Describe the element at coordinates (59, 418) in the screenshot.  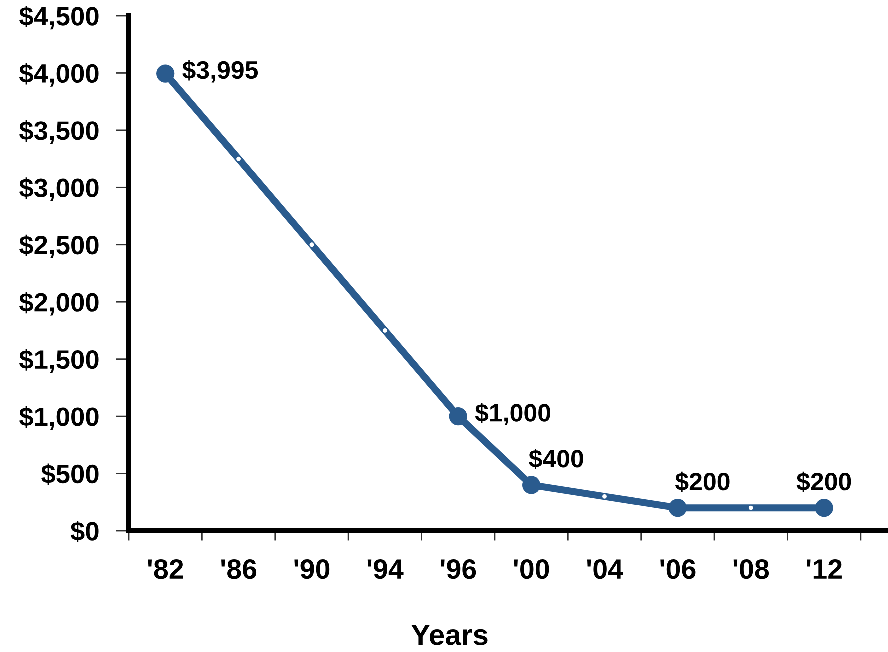
I see `y-tick-label: $1,000` at that location.